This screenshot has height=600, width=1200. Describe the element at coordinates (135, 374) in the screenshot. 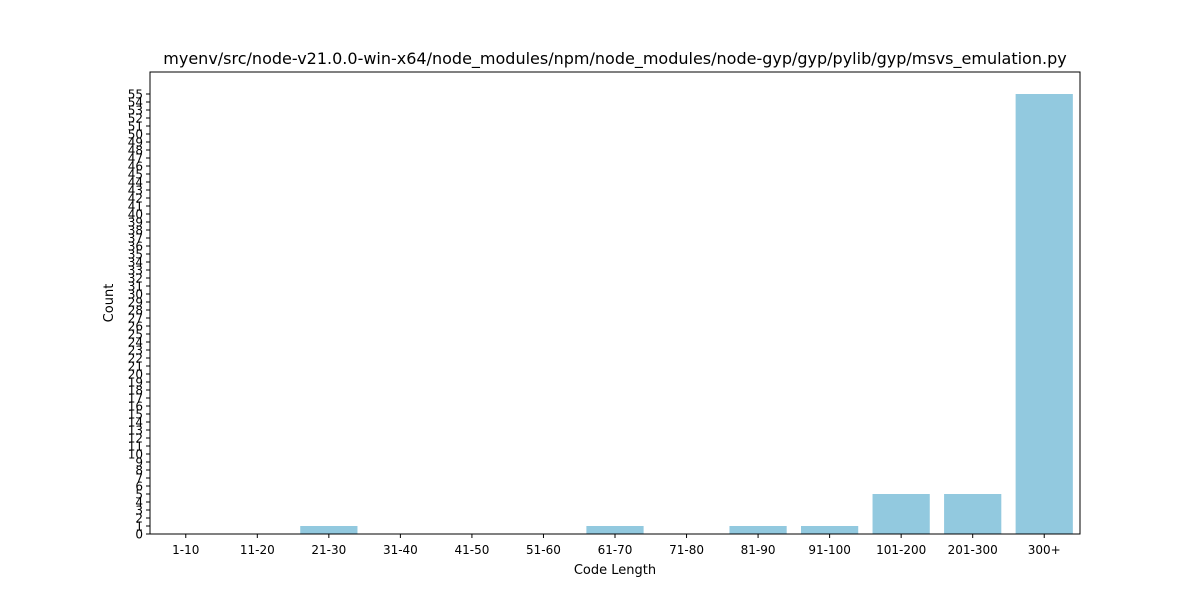

I see `y-tick-label: 20` at that location.